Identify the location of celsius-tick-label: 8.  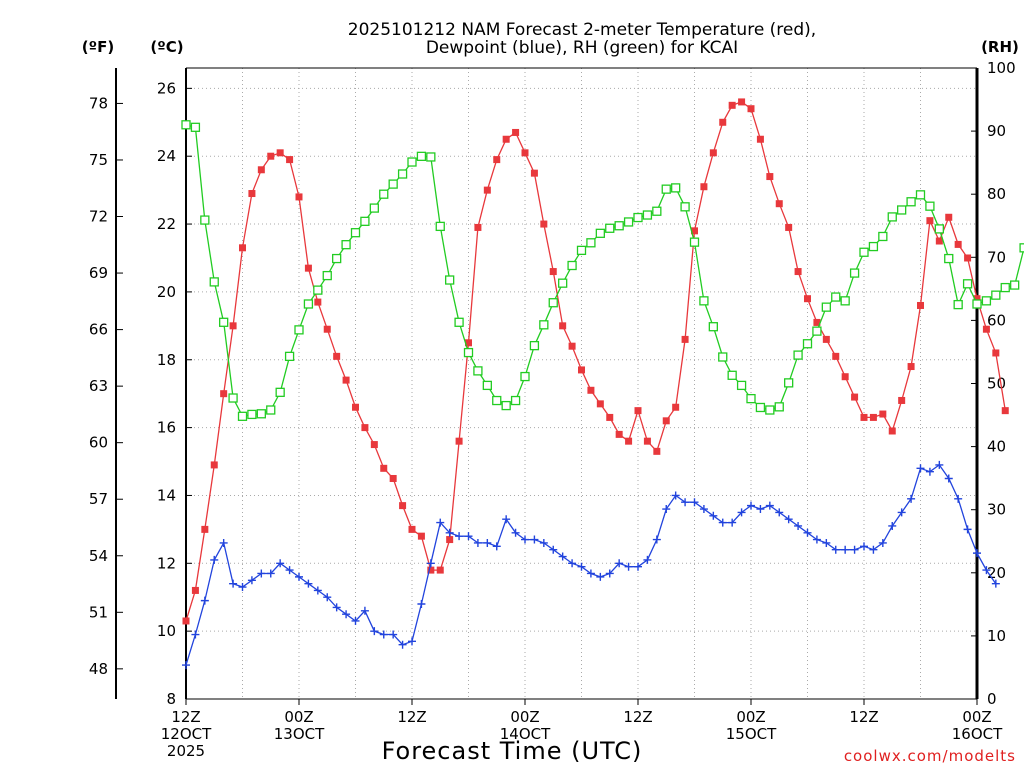
(171, 699).